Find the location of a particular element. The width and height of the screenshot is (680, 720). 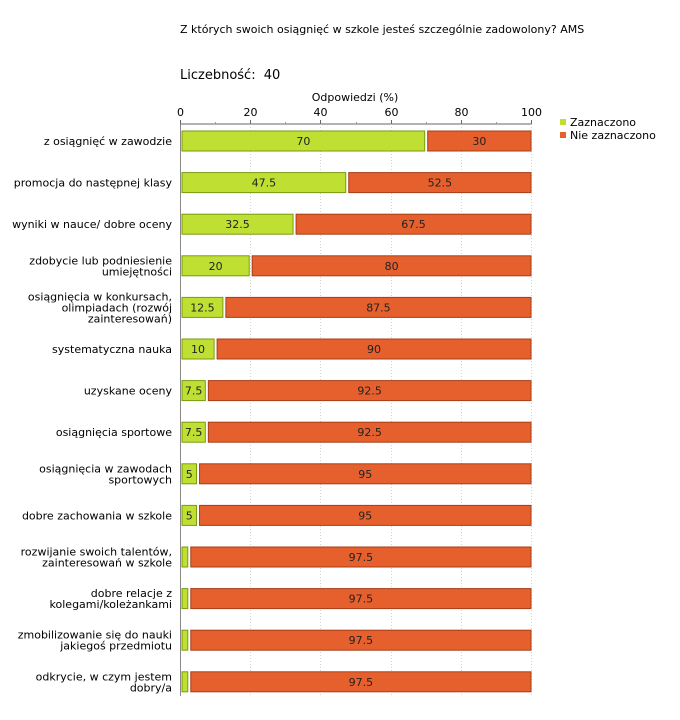

category-label-line: zainteresowań w szkole is located at coordinates (107, 563).